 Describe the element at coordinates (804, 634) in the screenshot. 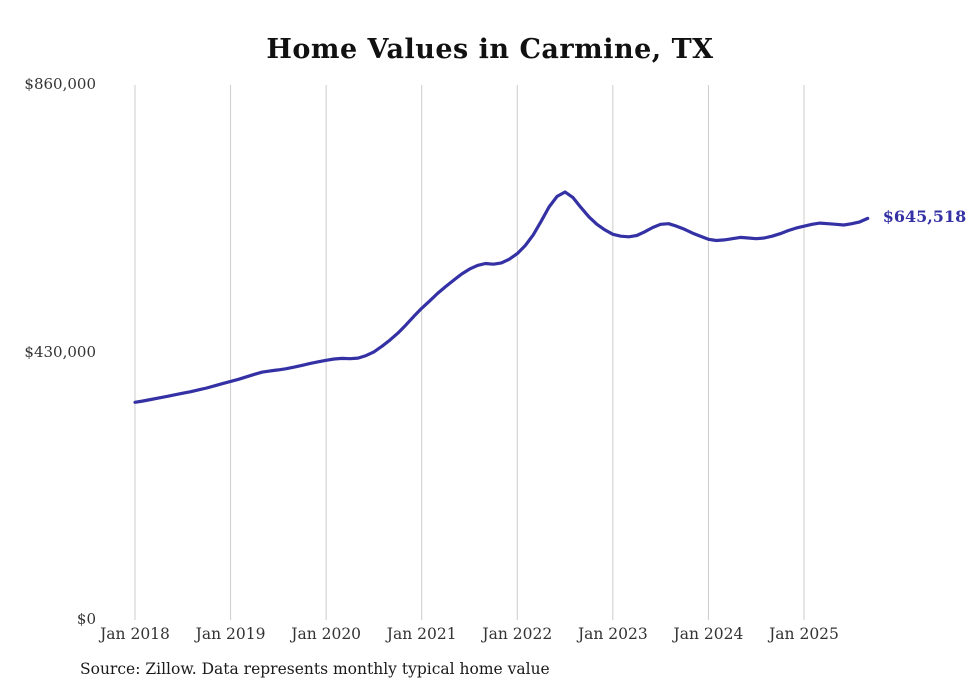

I see `x-axis-tick-label: Jan 2025` at that location.